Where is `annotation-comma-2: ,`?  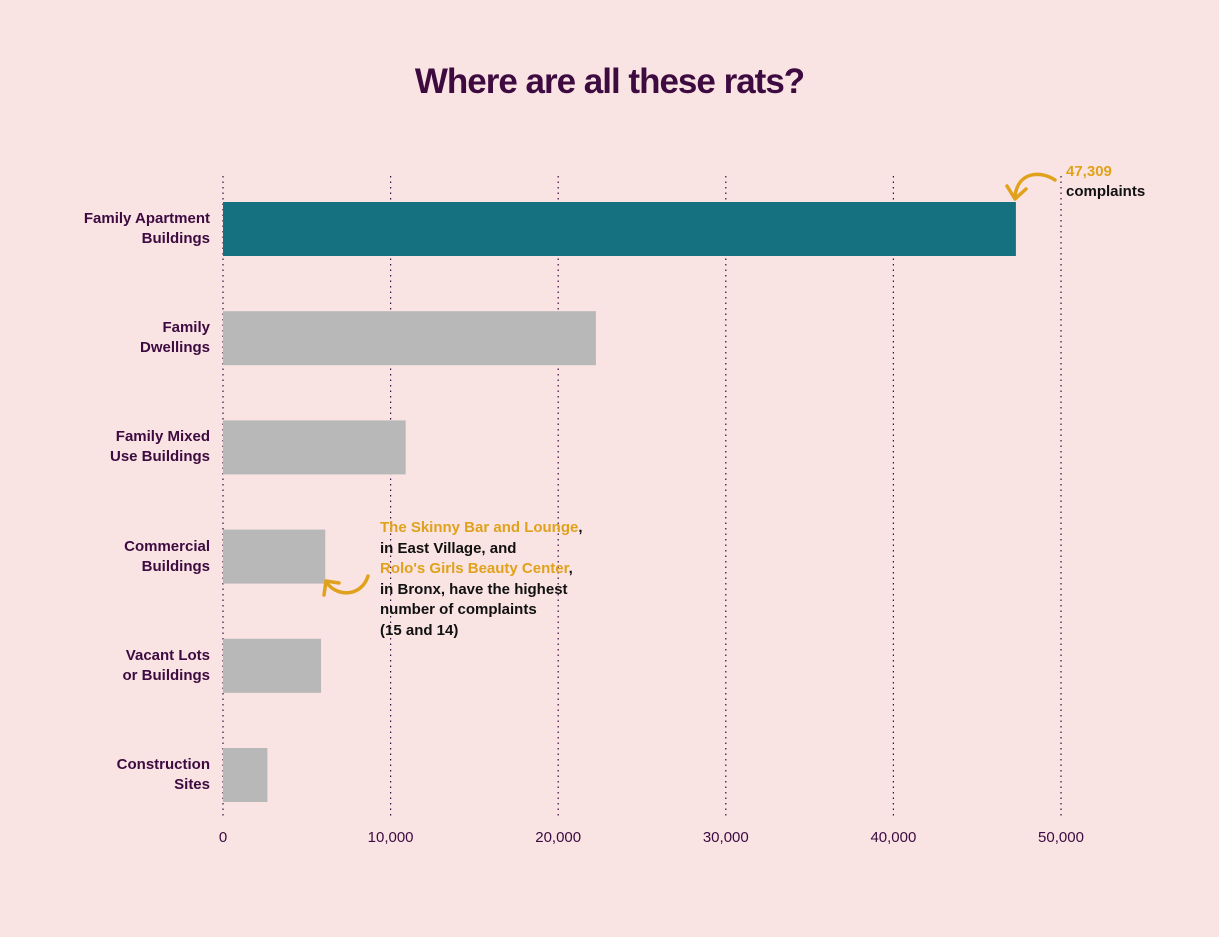 annotation-comma-2: , is located at coordinates (570, 568).